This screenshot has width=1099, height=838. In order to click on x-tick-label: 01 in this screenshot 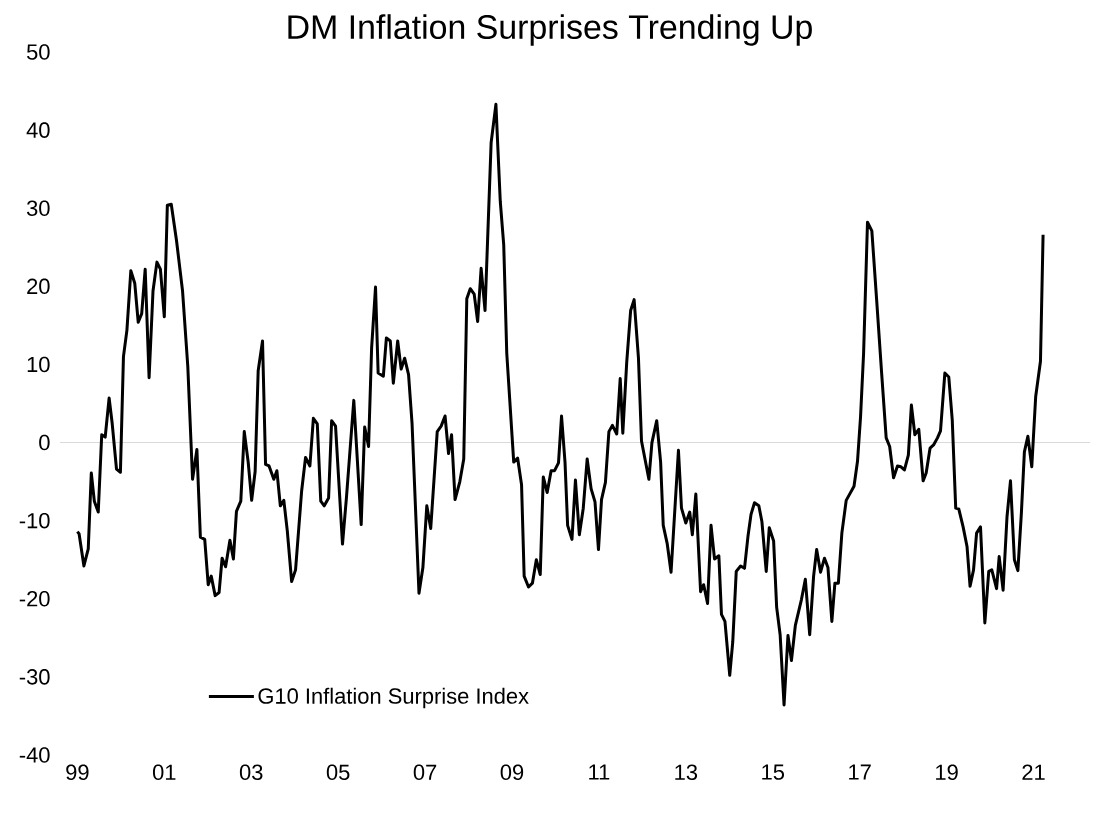, I will do `click(164, 772)`.